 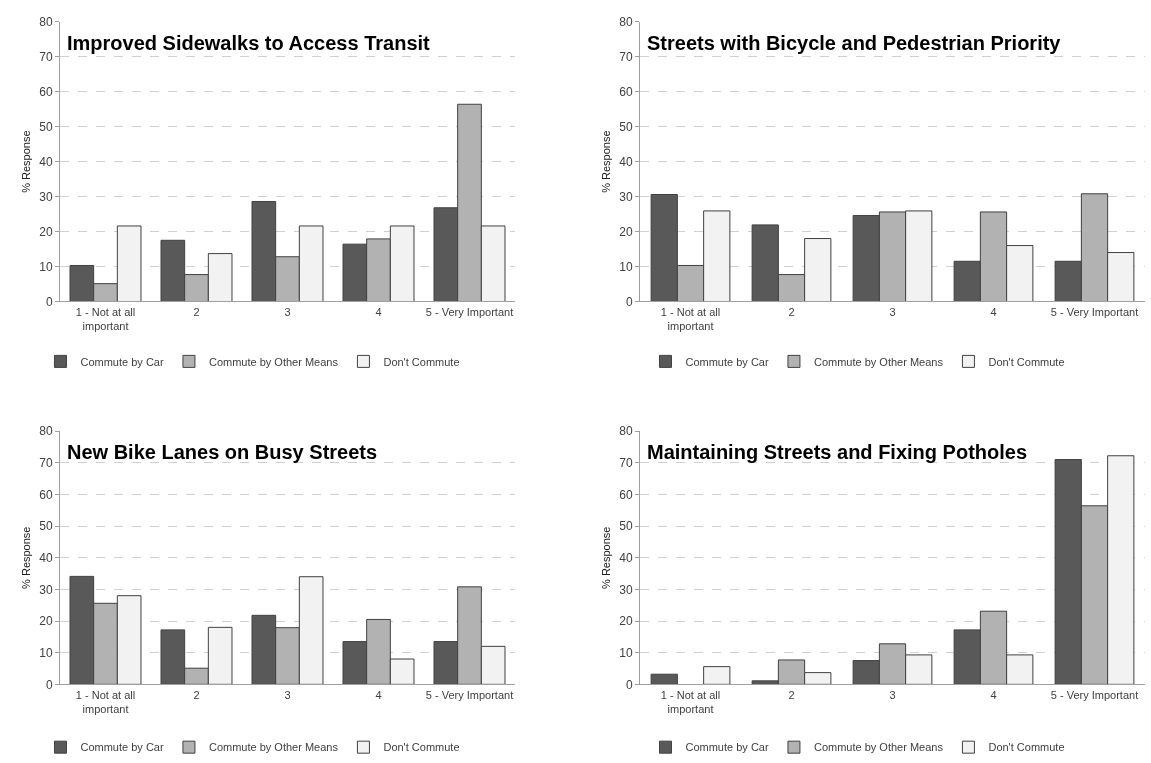 What do you see at coordinates (222, 452) in the screenshot?
I see `text: New Bike Lanes on Busy Streets` at bounding box center [222, 452].